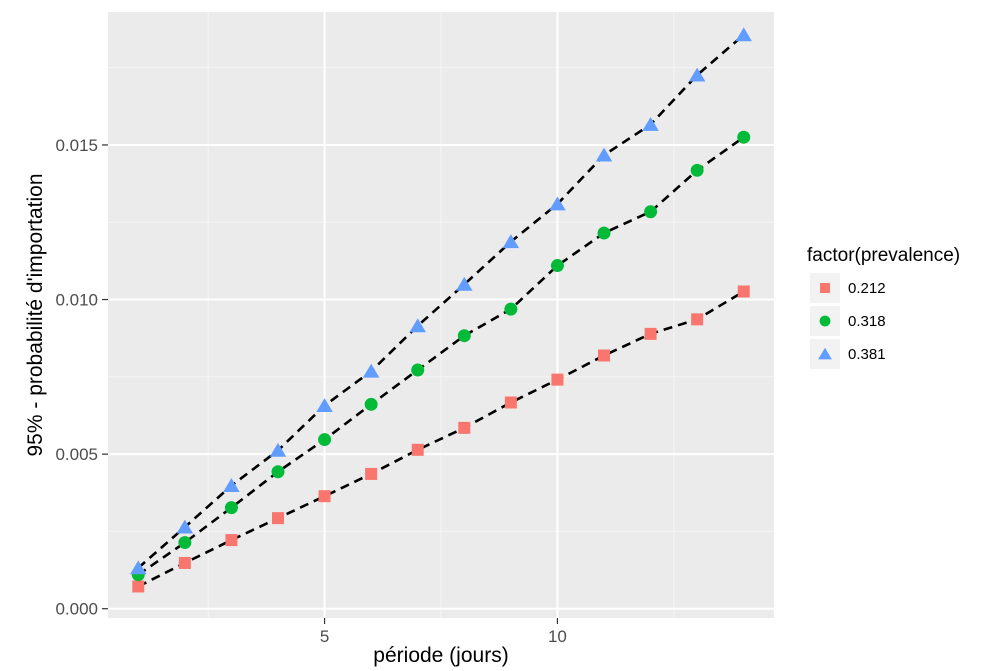  What do you see at coordinates (76, 454) in the screenshot?
I see `y-tick-label: 0.005` at bounding box center [76, 454].